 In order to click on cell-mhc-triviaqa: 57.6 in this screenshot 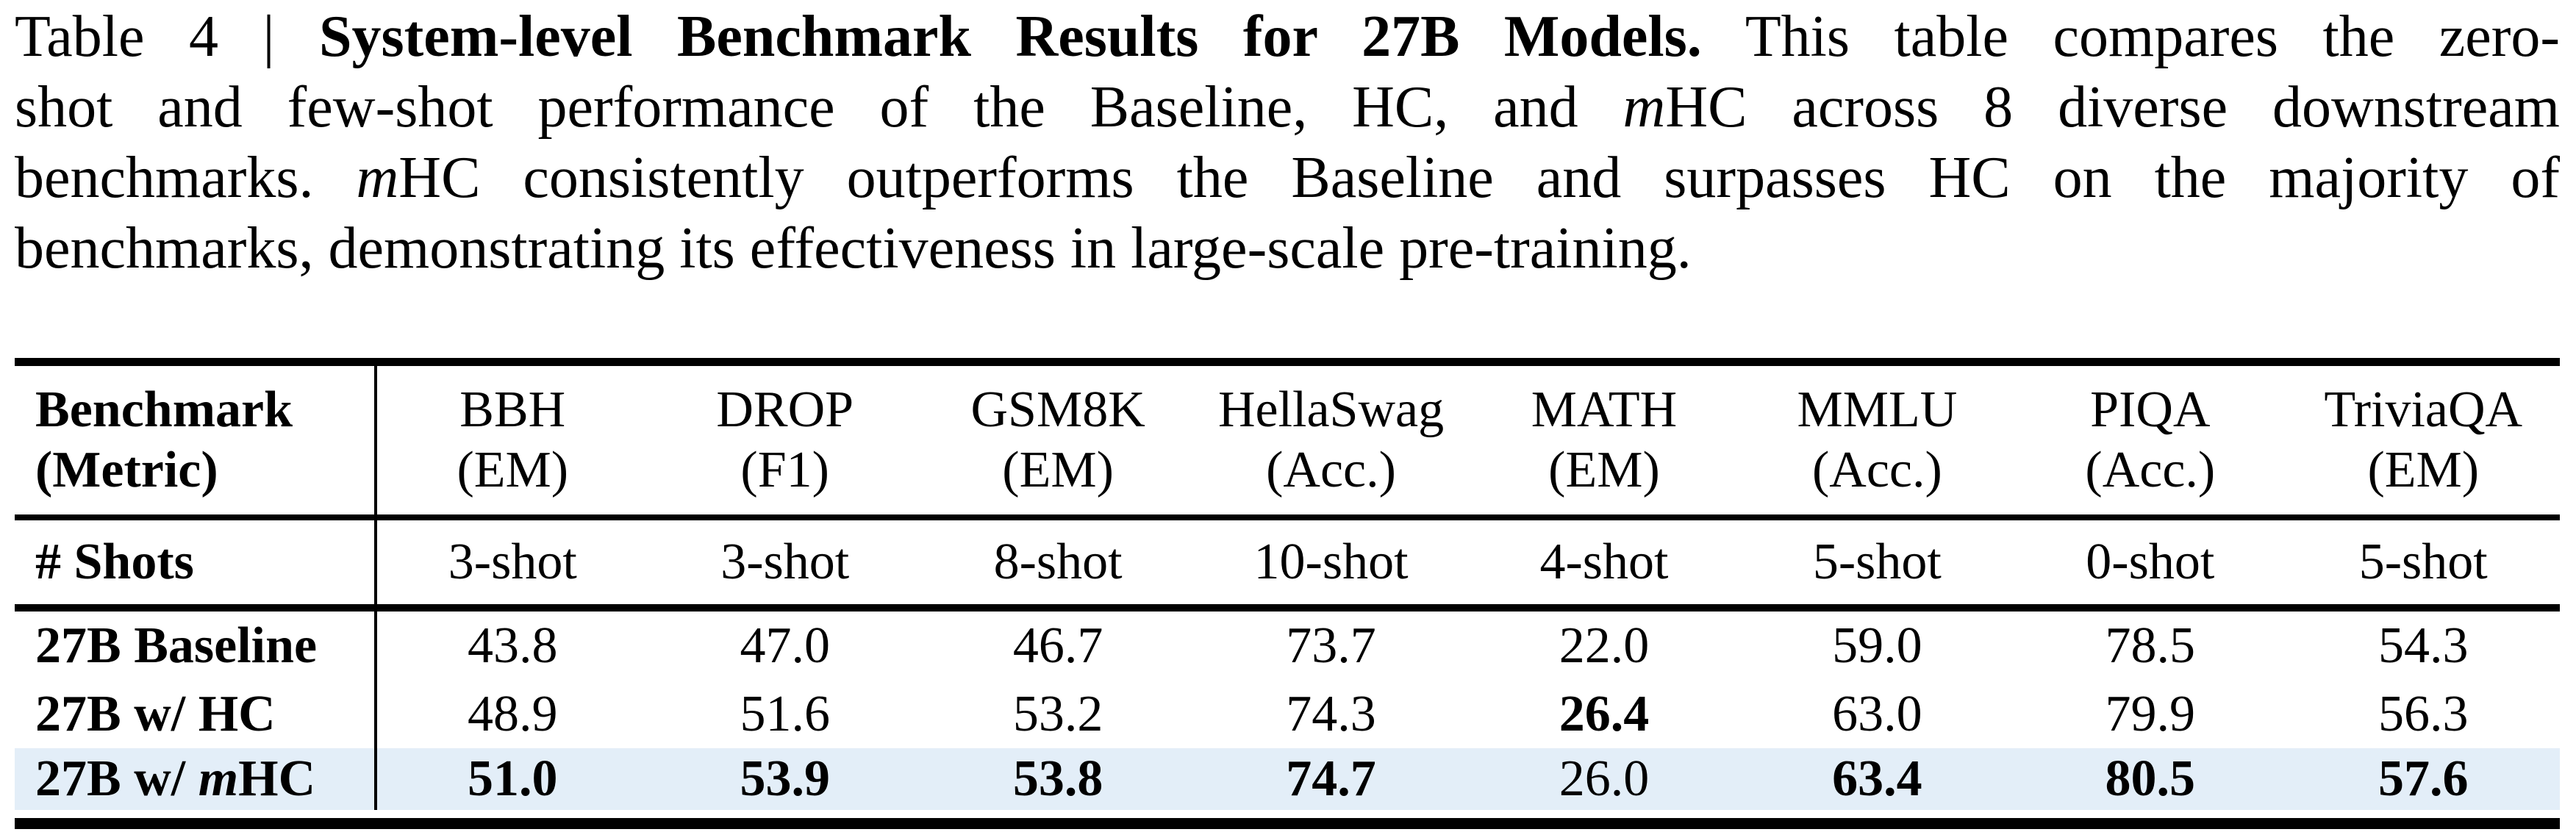, I will do `click(2423, 779)`.